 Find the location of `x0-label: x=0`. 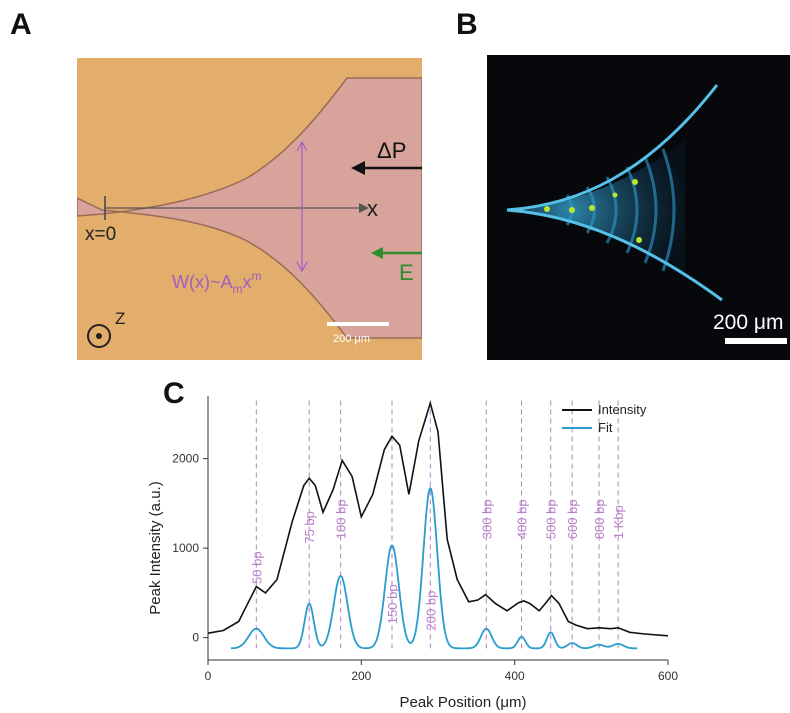

x0-label: x=0 is located at coordinates (100, 234).